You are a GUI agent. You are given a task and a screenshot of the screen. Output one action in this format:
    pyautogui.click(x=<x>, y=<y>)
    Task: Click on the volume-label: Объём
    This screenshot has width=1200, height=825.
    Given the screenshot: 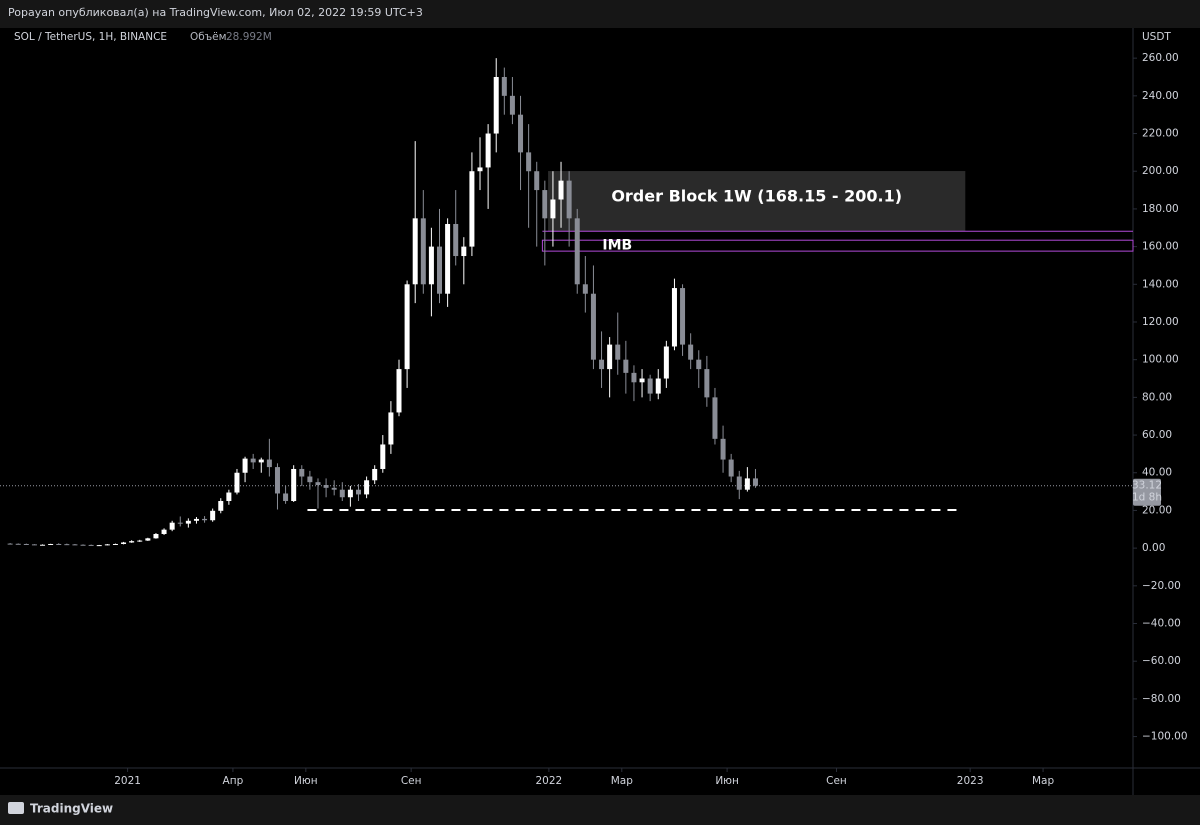 What is the action you would take?
    pyautogui.click(x=208, y=37)
    